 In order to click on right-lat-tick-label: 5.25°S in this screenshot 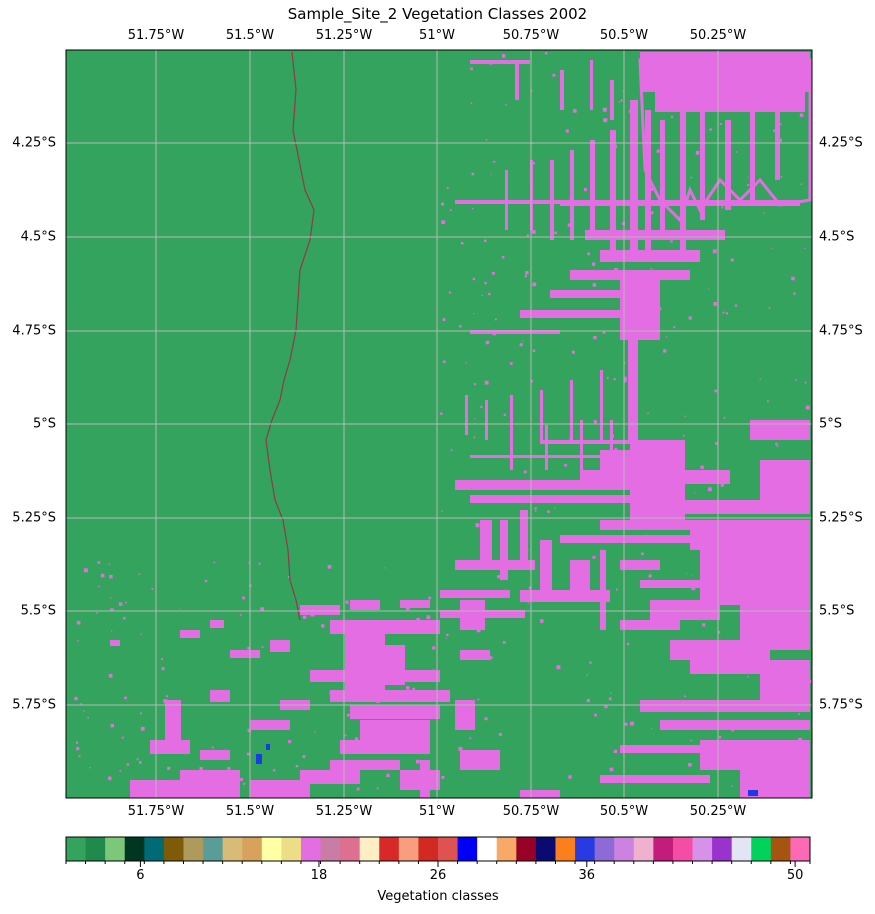, I will do `click(841, 518)`.